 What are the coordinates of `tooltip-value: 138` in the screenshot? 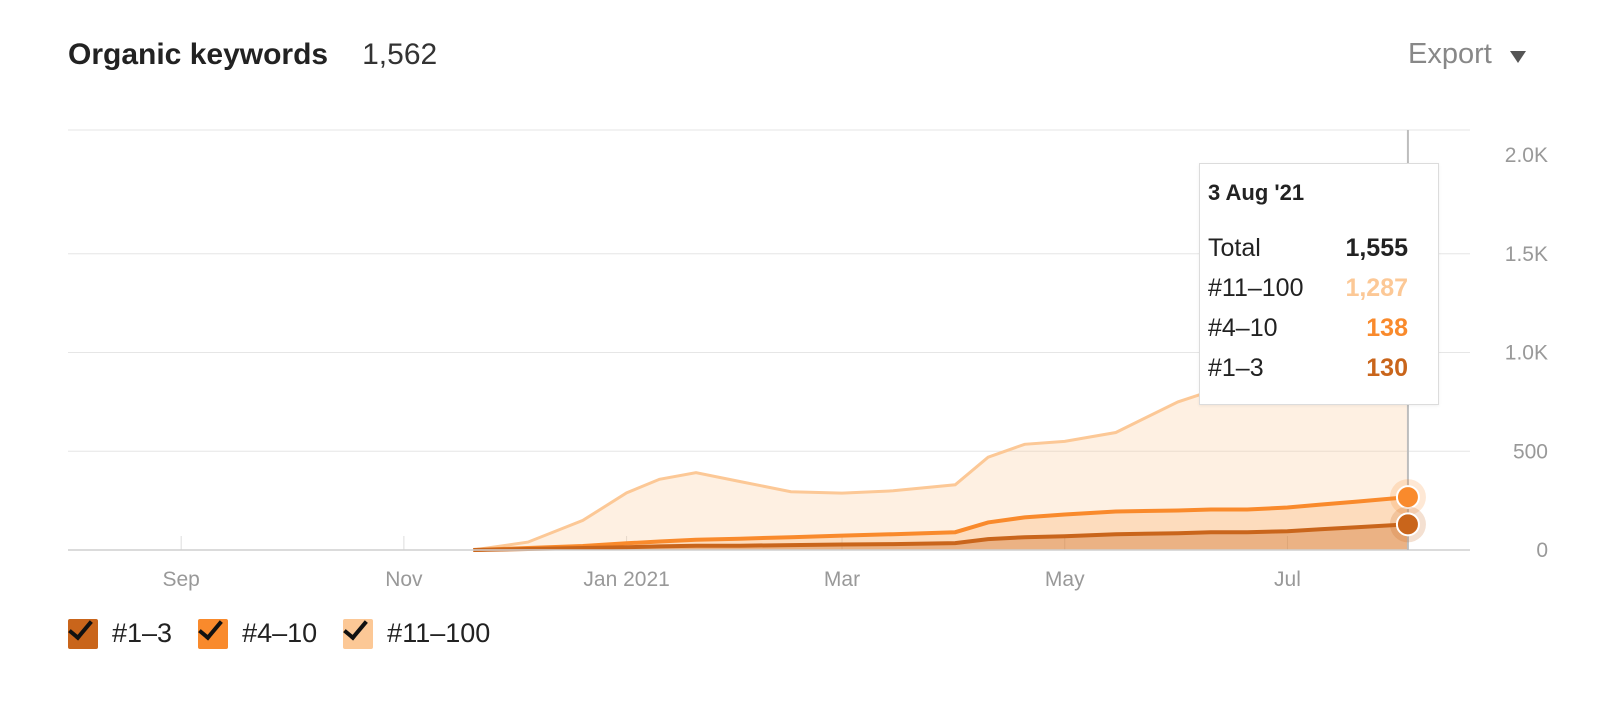 It's located at (1387, 328).